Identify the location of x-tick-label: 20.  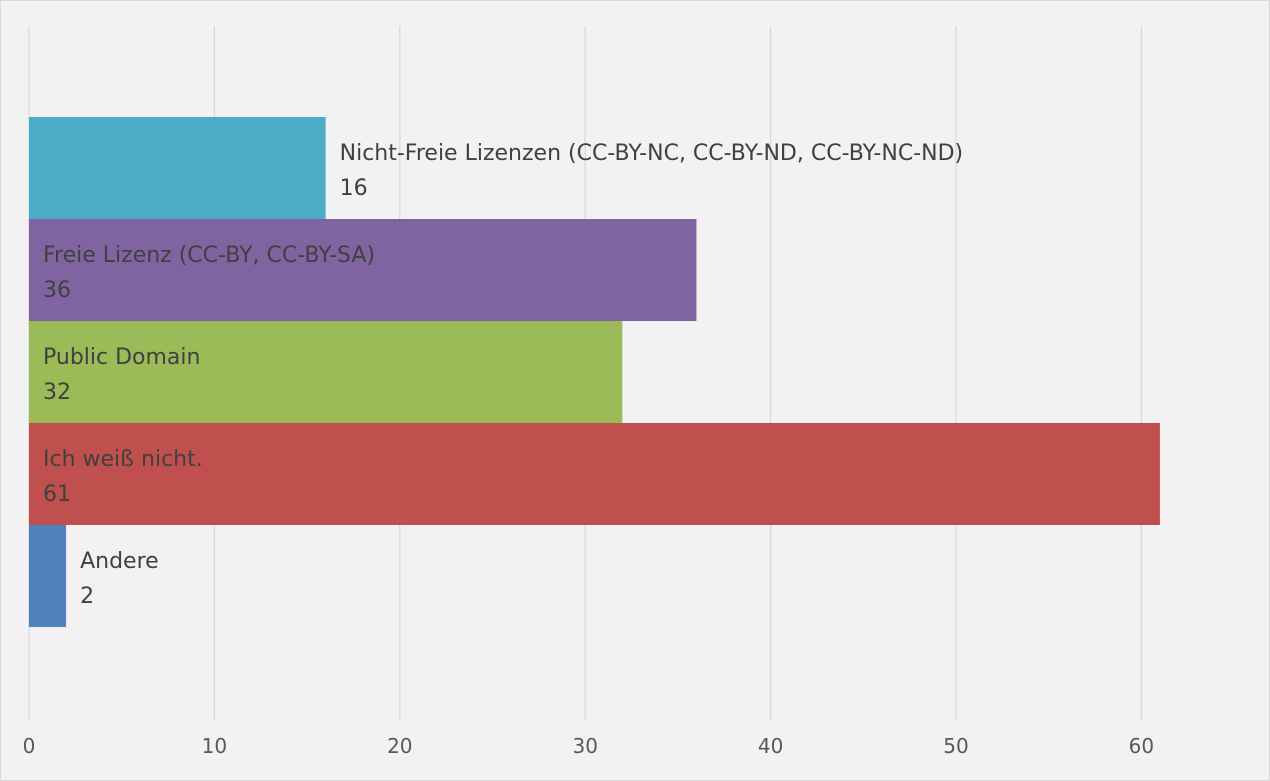
(399, 746).